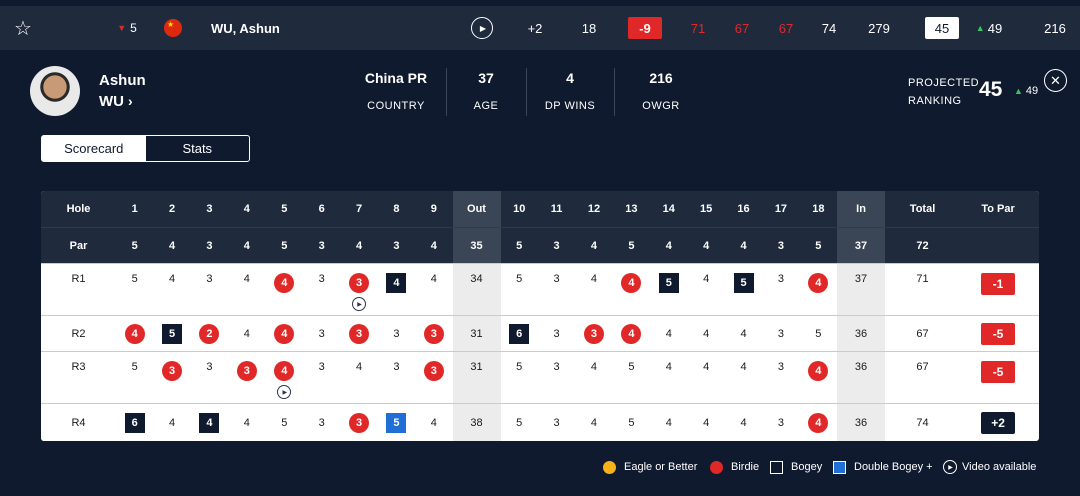  I want to click on score-cell-hole-7: 3, so click(358, 333).